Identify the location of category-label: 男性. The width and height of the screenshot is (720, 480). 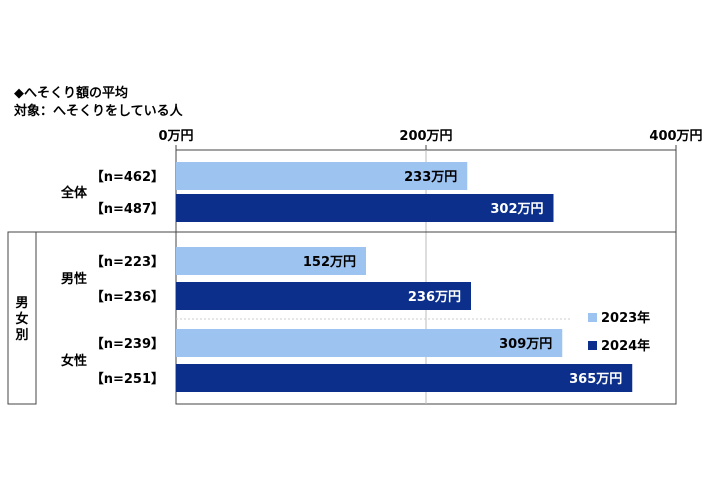
(74, 279).